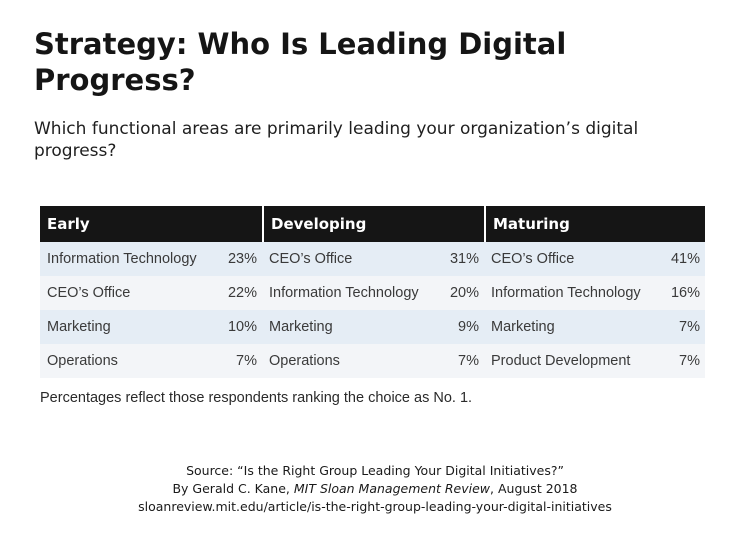 The image size is (750, 540). Describe the element at coordinates (464, 293) in the screenshot. I see `cell-value: 20%` at that location.